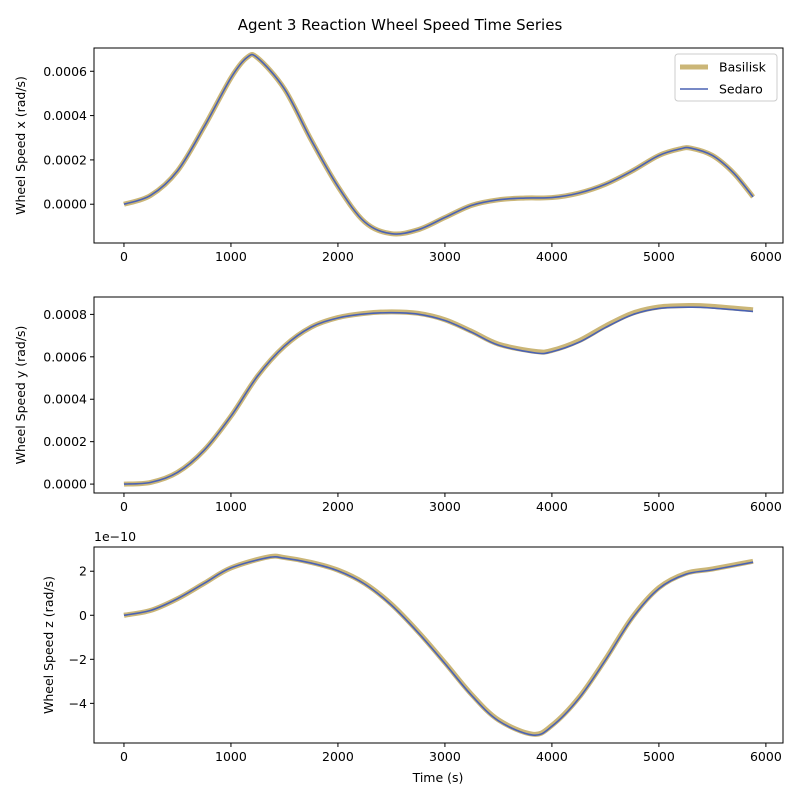 Image resolution: width=800 pixels, height=800 pixels. I want to click on y-axis-label-3: Wheel Speed z (rad/s), so click(48, 645).